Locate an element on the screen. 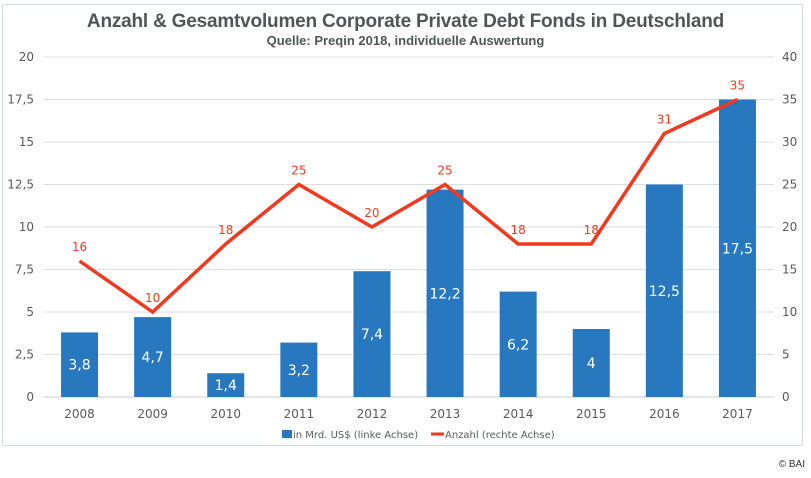 The width and height of the screenshot is (811, 478). line-label-2015: 18 is located at coordinates (591, 230).